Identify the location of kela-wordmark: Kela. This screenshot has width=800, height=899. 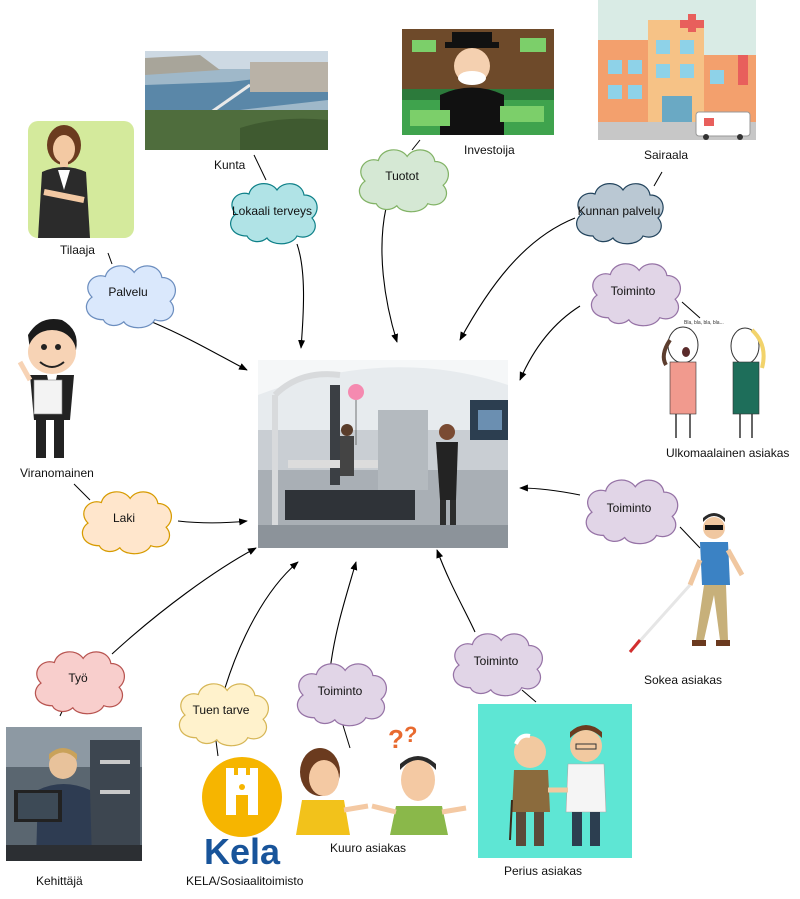
(242, 851).